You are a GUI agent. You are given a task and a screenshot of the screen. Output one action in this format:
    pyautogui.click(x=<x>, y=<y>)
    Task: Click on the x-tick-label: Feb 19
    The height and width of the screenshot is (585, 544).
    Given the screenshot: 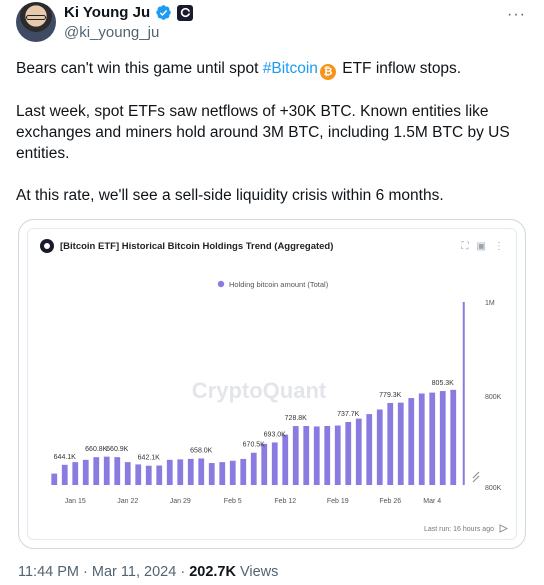 What is the action you would take?
    pyautogui.click(x=338, y=501)
    